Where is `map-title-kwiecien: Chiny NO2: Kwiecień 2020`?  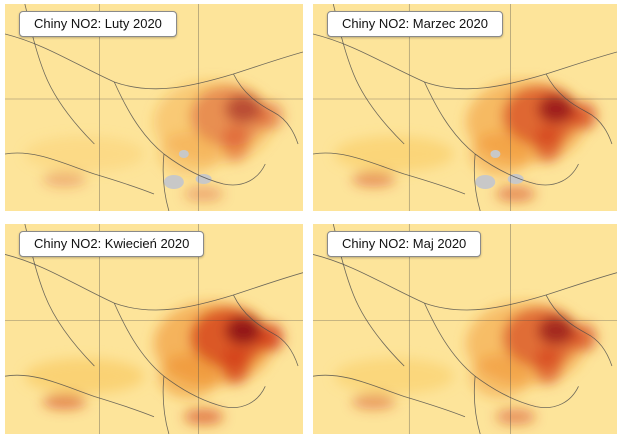
map-title-kwiecien: Chiny NO2: Kwiecień 2020 is located at coordinates (112, 244).